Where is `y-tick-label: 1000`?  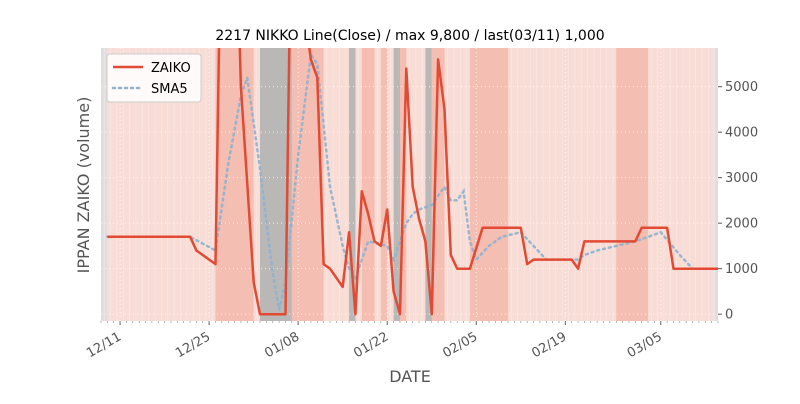
y-tick-label: 1000 is located at coordinates (741, 269).